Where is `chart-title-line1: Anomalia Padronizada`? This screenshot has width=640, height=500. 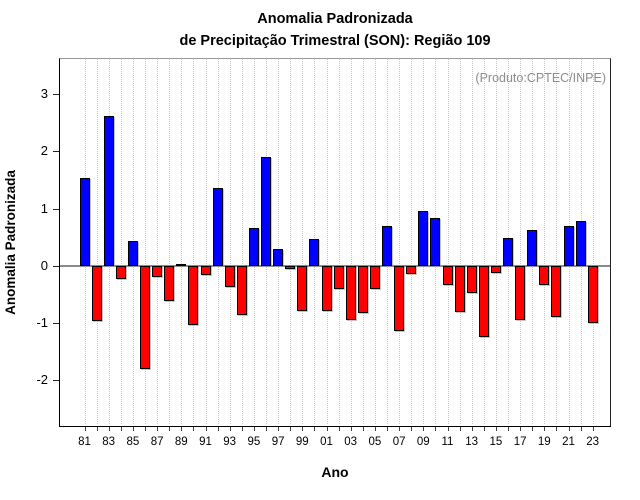 chart-title-line1: Anomalia Padronizada is located at coordinates (335, 19).